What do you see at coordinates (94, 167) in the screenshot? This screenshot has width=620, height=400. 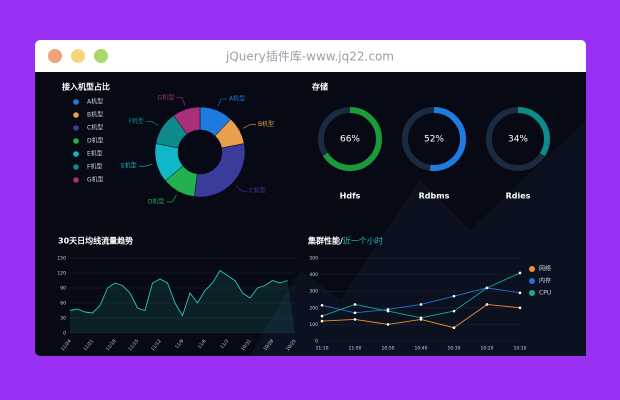 I see `legend-label: F机型` at bounding box center [94, 167].